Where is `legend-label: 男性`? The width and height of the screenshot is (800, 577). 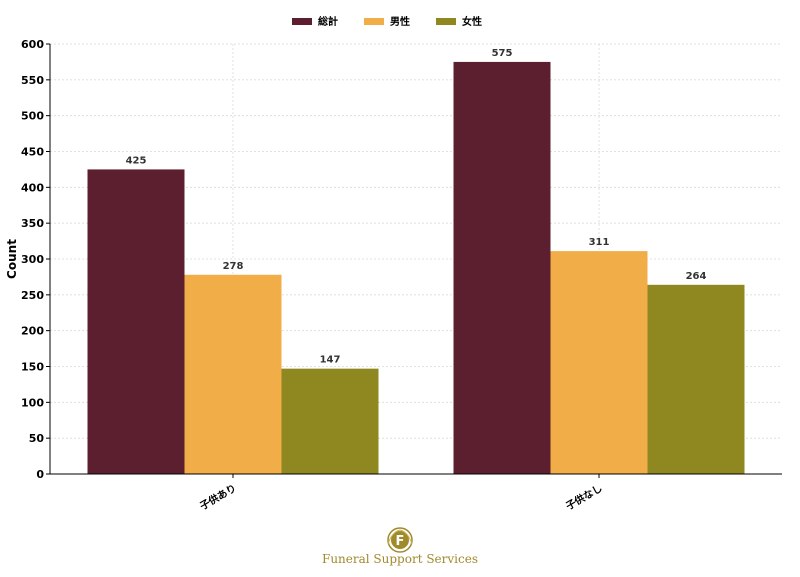 legend-label: 男性 is located at coordinates (400, 21).